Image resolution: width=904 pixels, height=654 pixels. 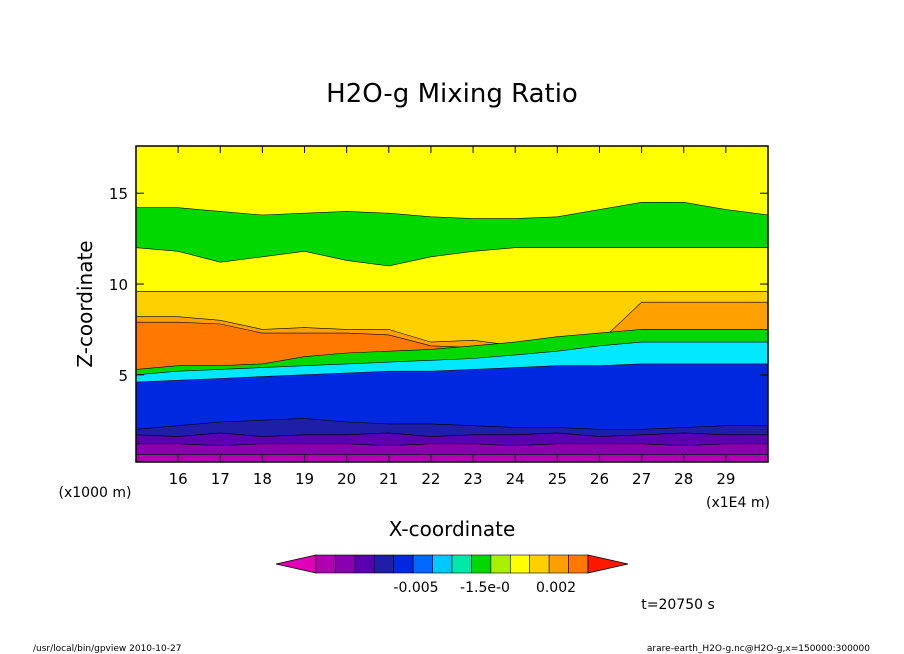 What do you see at coordinates (296, 564) in the screenshot?
I see `colorbar-low-arrow` at bounding box center [296, 564].